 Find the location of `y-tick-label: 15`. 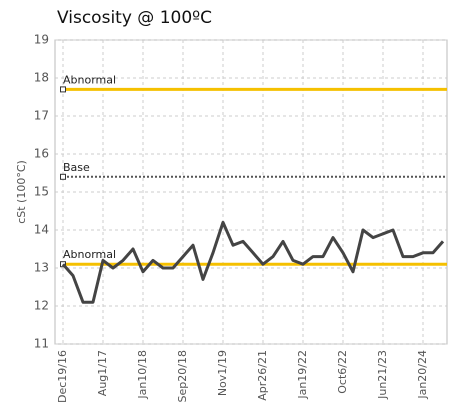

y-tick-label: 15 is located at coordinates (41, 192).